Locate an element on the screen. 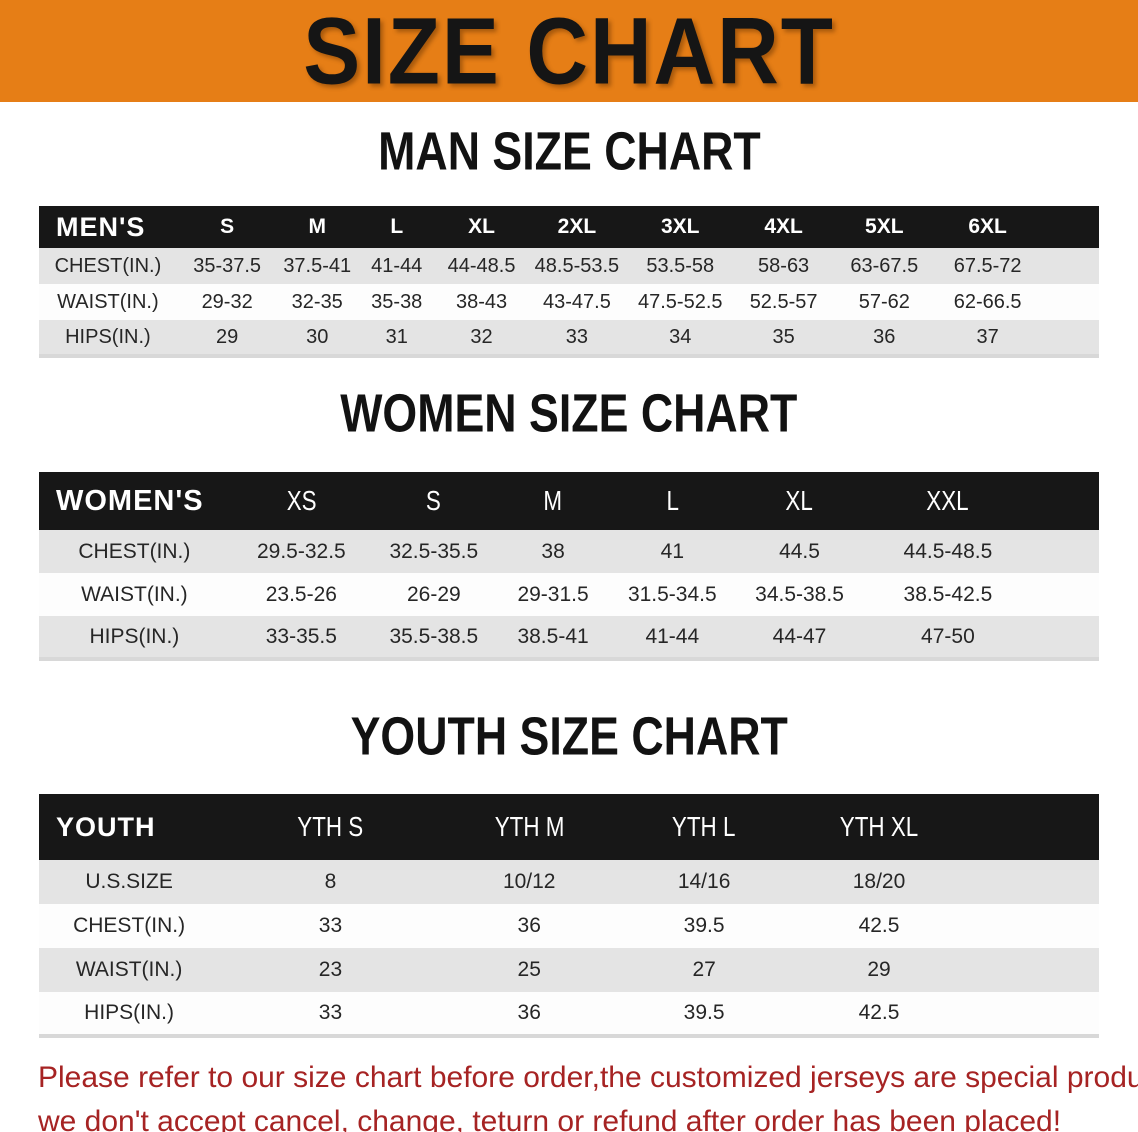 The image size is (1138, 1132). size-value-cell: 32.5-35.5 is located at coordinates (434, 551).